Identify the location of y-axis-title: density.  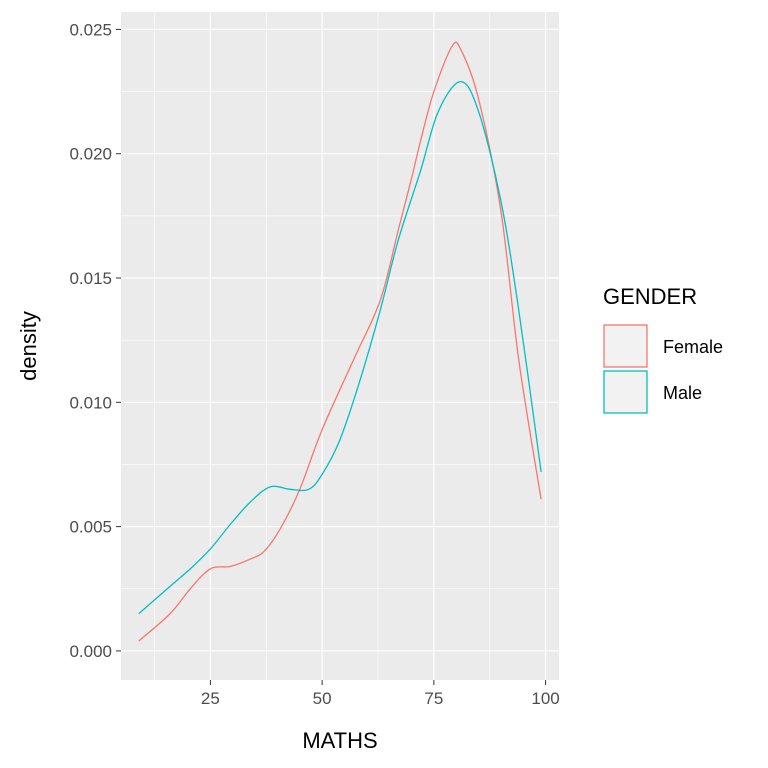
(28, 346).